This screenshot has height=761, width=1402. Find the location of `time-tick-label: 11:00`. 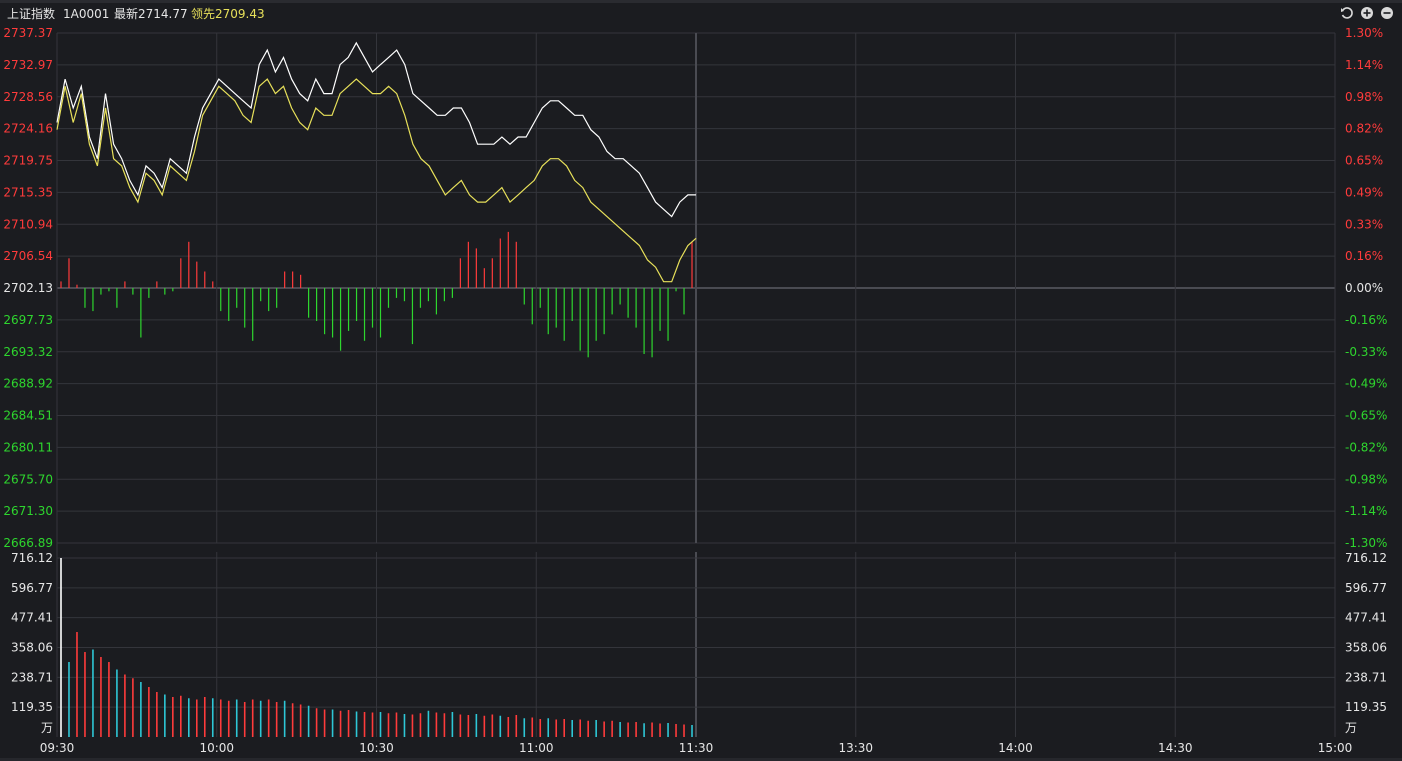

time-tick-label: 11:00 is located at coordinates (536, 748).